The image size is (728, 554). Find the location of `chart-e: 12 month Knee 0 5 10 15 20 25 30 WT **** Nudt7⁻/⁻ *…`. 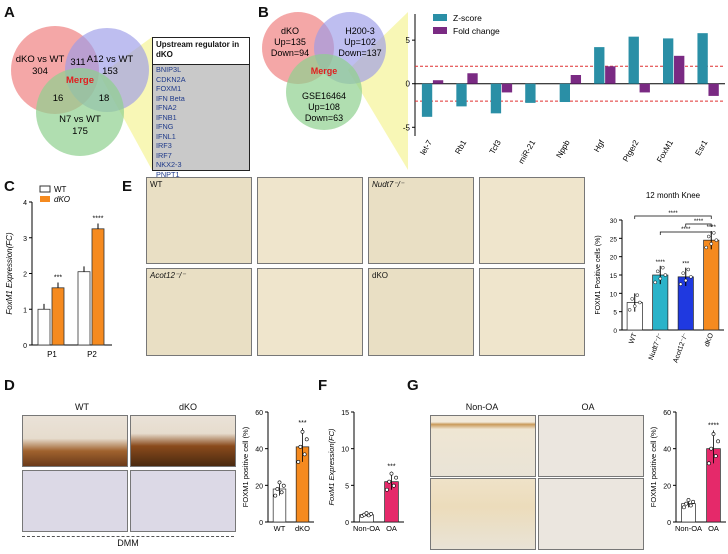

chart-e: 12 month Knee 0 5 10 15 20 25 30 WT **** Nudt7⁻/⁻ *… is located at coordinates (659, 277).